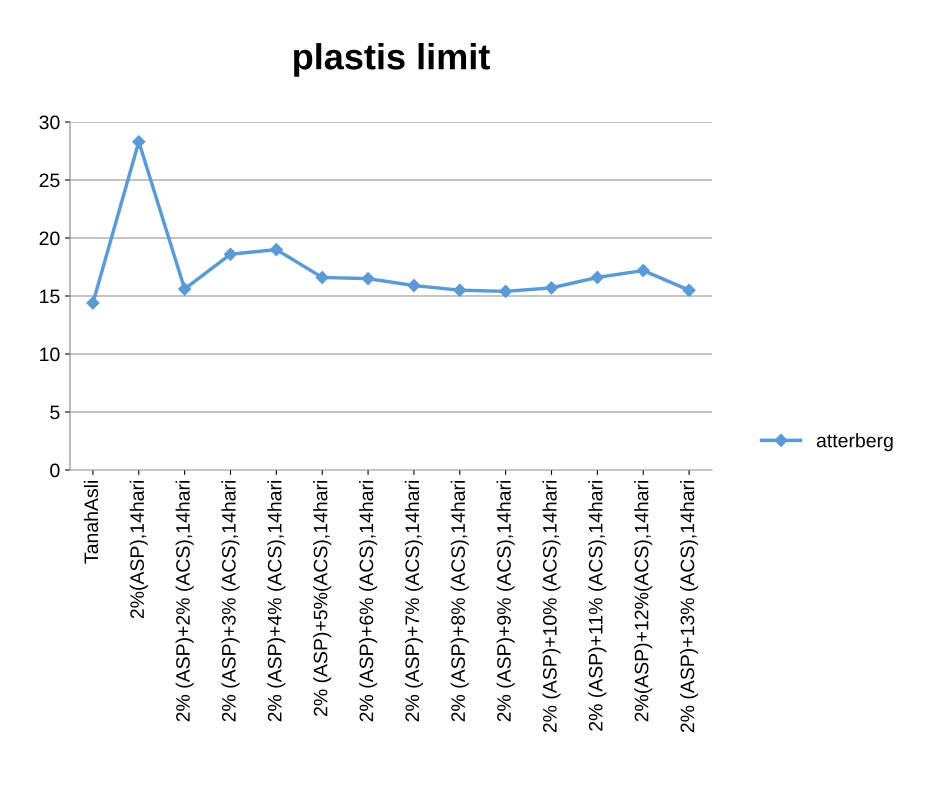  What do you see at coordinates (413, 601) in the screenshot?
I see `x-tick-label: 2% (ASP)+7% (ACS),14hari` at bounding box center [413, 601].